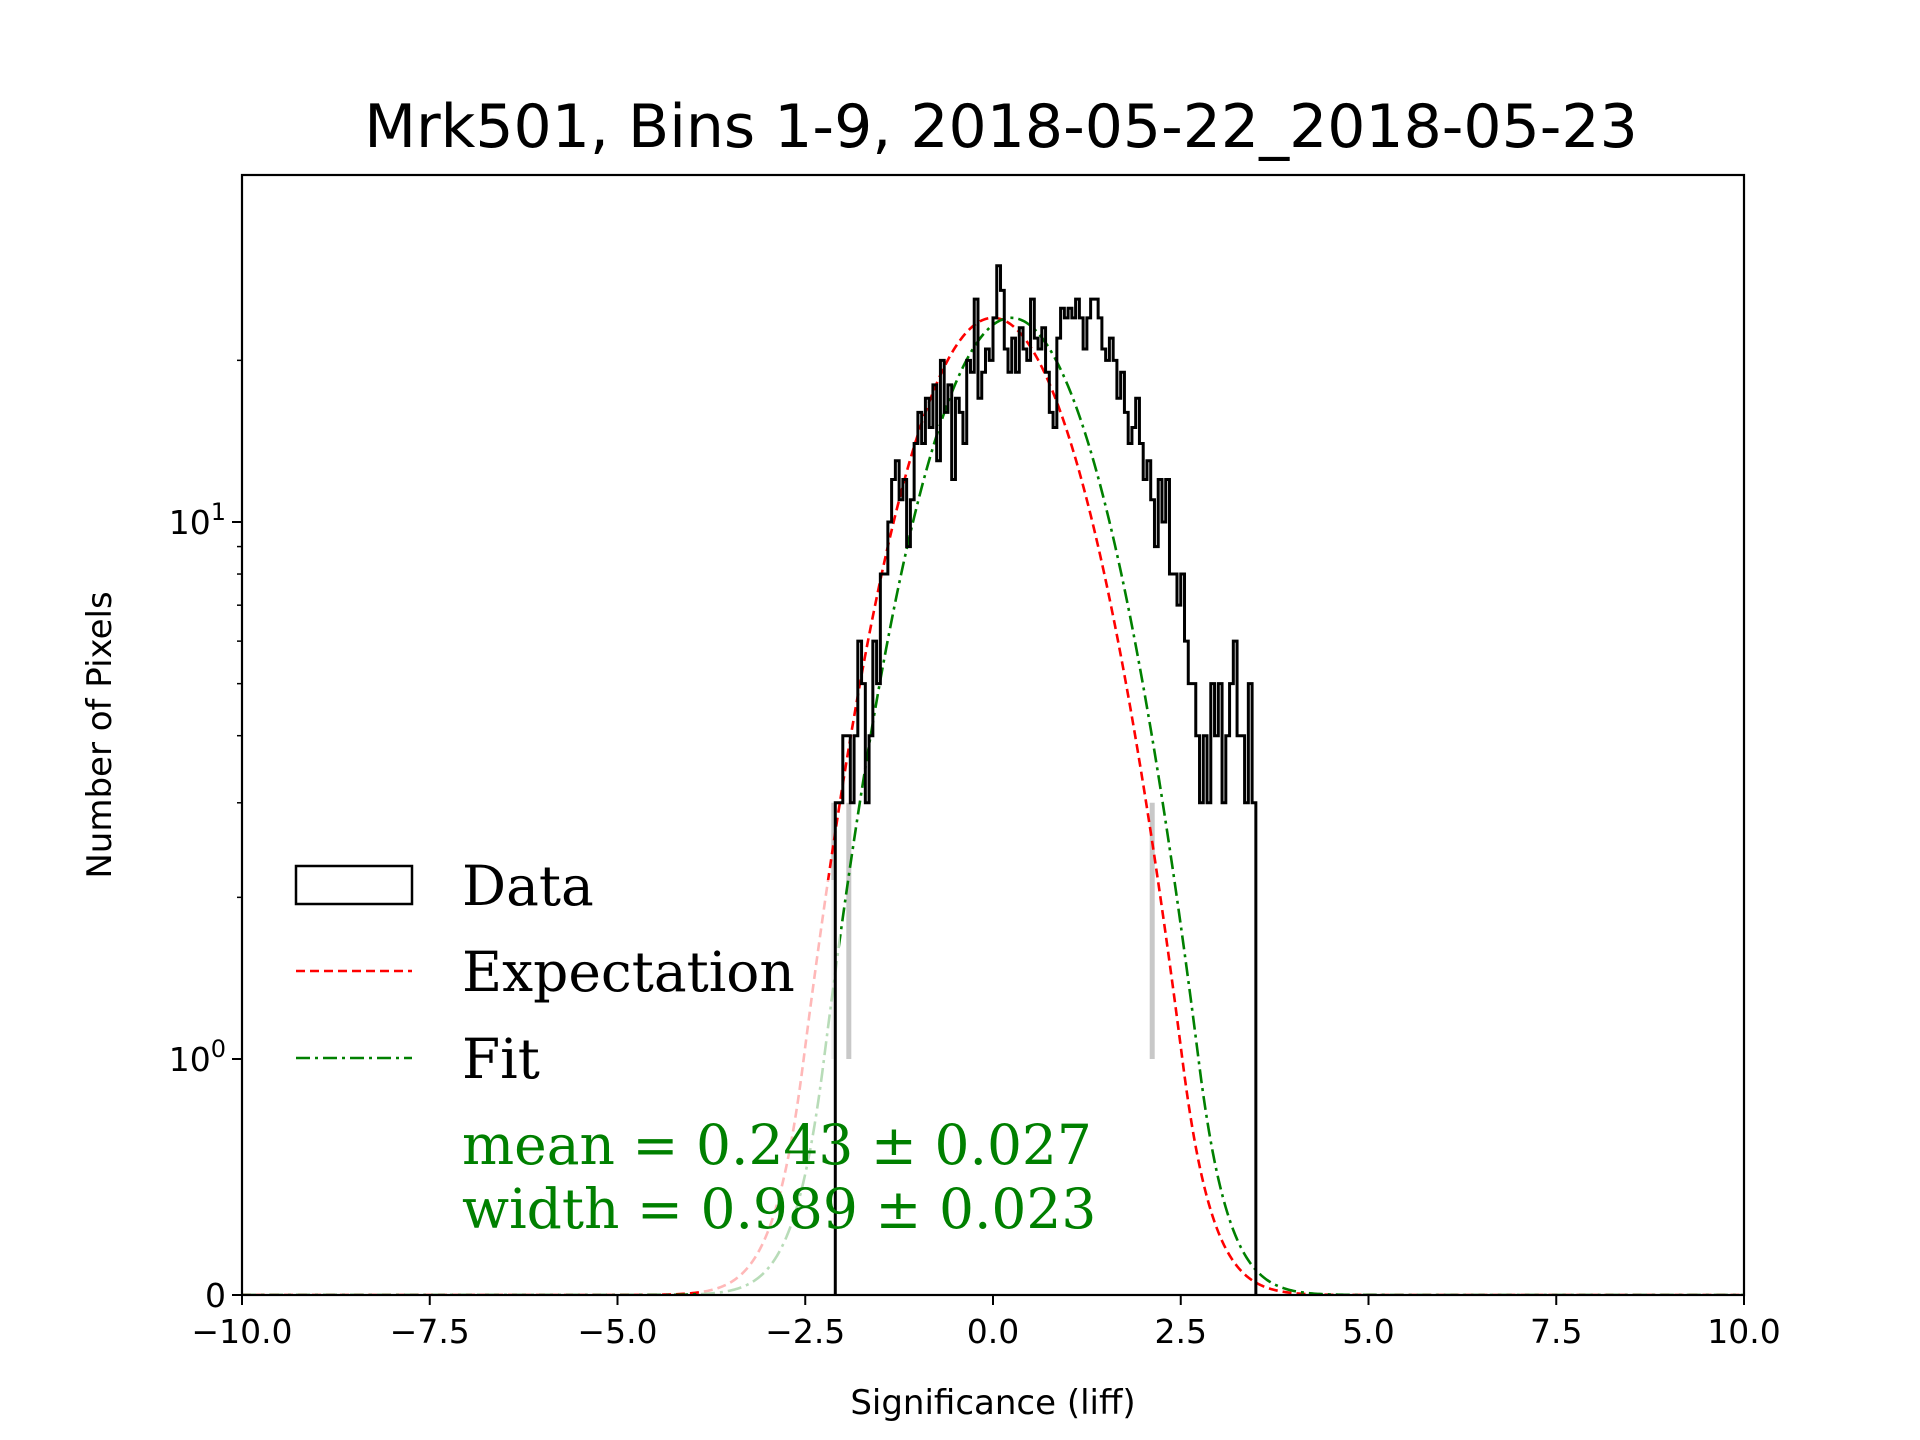  What do you see at coordinates (215, 1295) in the screenshot?
I see `y-tick-label: 0` at bounding box center [215, 1295].